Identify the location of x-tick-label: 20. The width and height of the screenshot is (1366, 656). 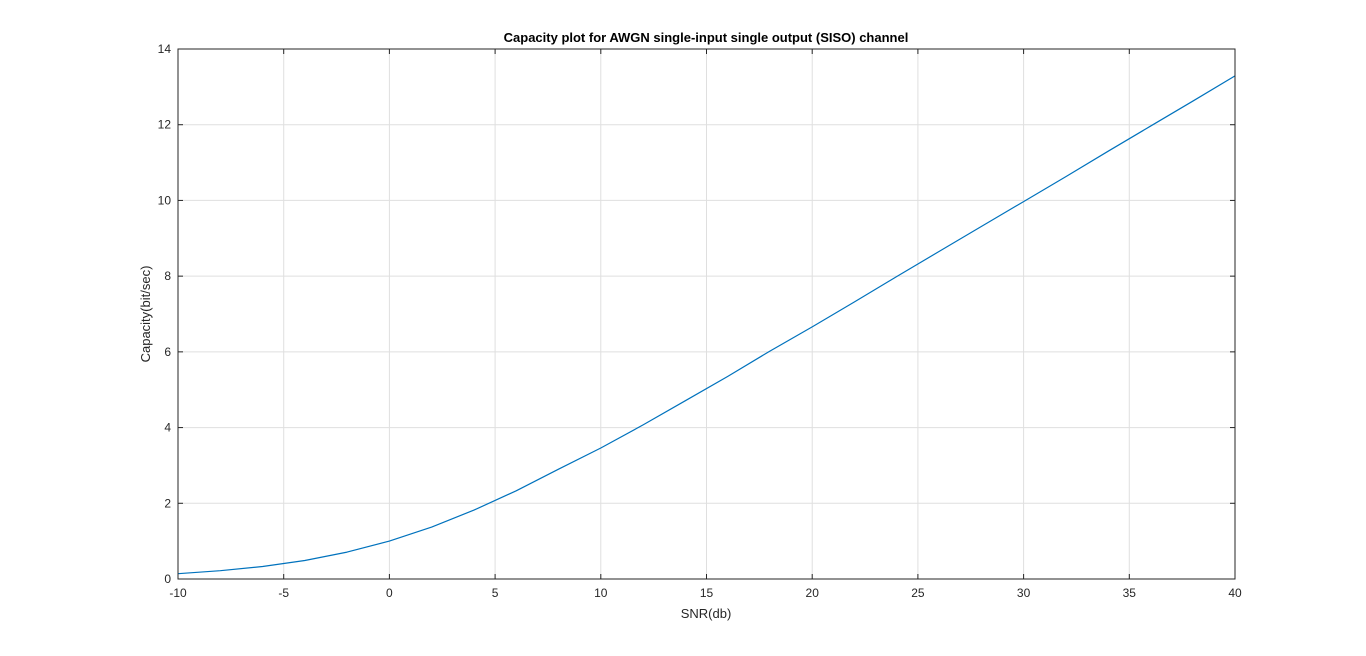
(813, 593).